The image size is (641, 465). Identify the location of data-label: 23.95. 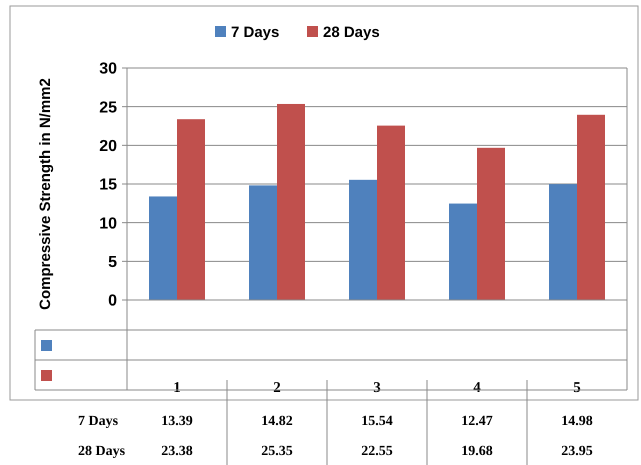
(577, 451).